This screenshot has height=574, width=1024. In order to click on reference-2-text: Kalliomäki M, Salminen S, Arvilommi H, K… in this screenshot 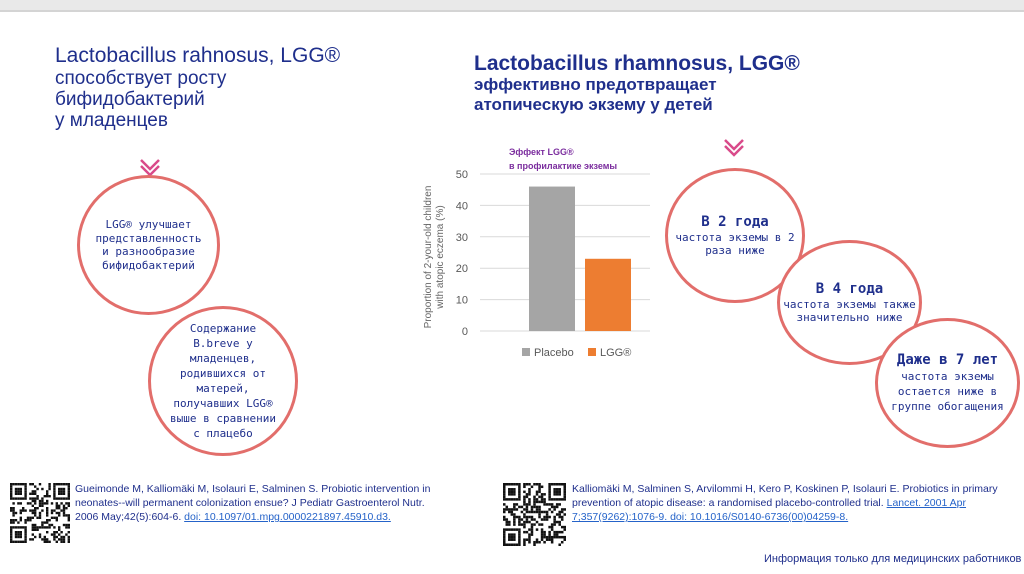, I will do `click(785, 496)`.